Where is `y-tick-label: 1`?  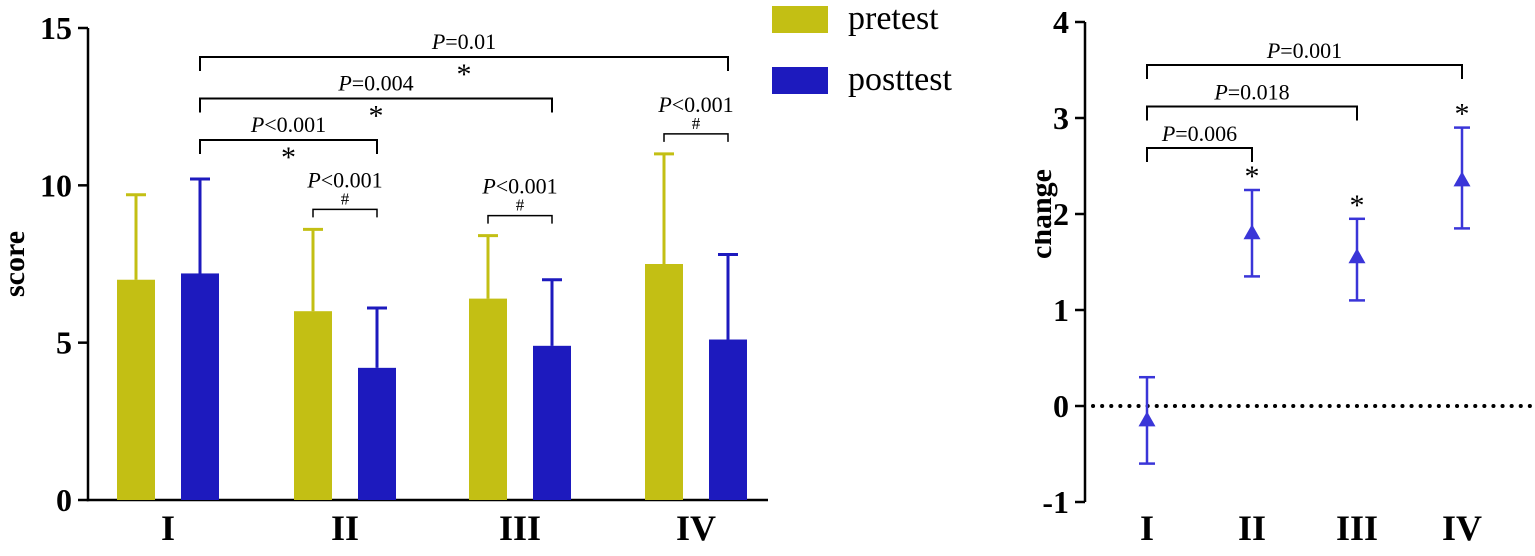
y-tick-label: 1 is located at coordinates (1061, 310).